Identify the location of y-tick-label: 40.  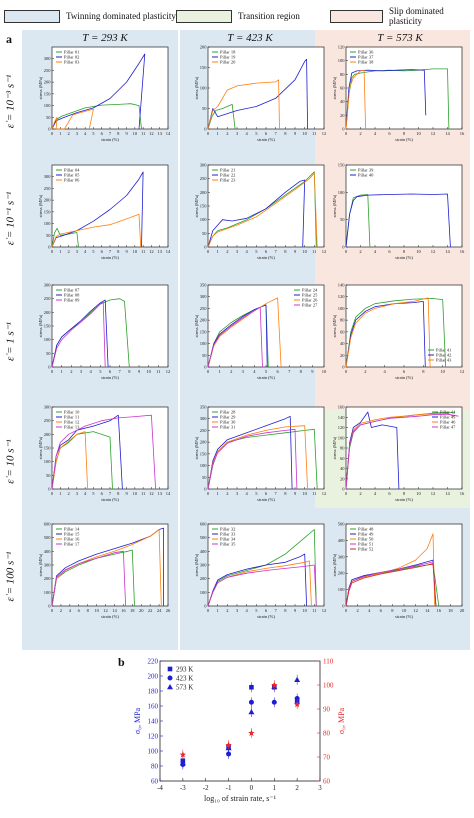
(342, 343).